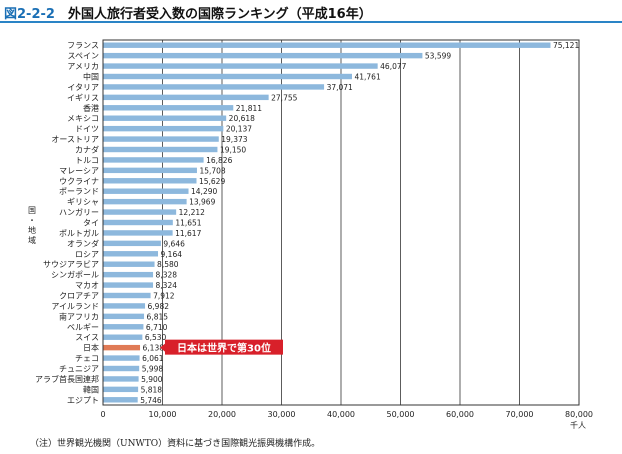 This screenshot has width=622, height=454. I want to click on data-label: 46,077, so click(393, 66).